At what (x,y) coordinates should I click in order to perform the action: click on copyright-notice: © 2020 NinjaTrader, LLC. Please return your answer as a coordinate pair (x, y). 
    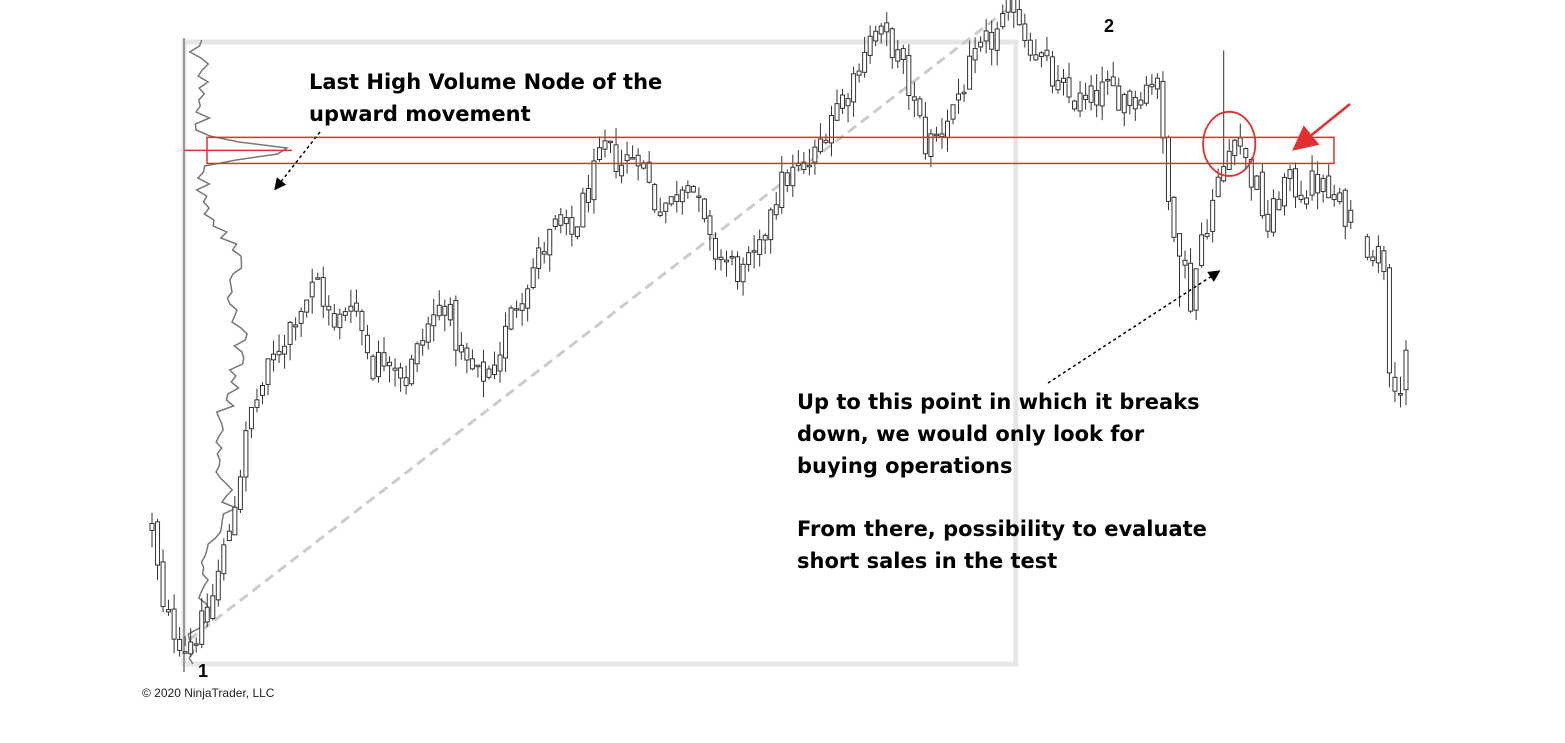
    Looking at the image, I should click on (208, 693).